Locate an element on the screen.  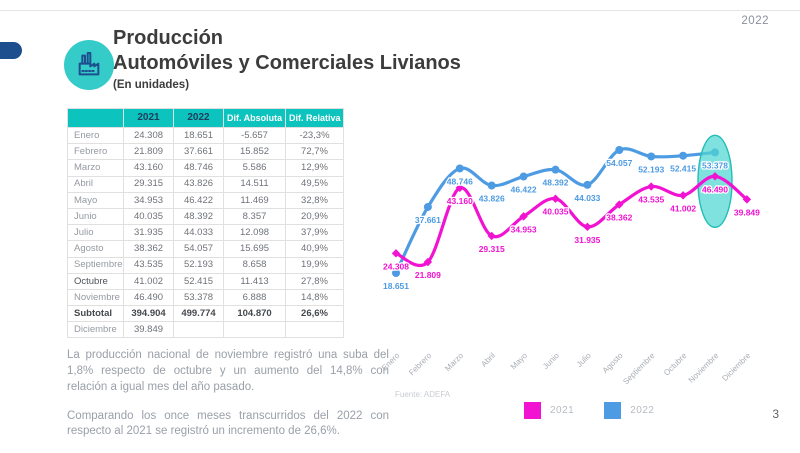
chart-source: Fuente: ADEFA is located at coordinates (423, 394).